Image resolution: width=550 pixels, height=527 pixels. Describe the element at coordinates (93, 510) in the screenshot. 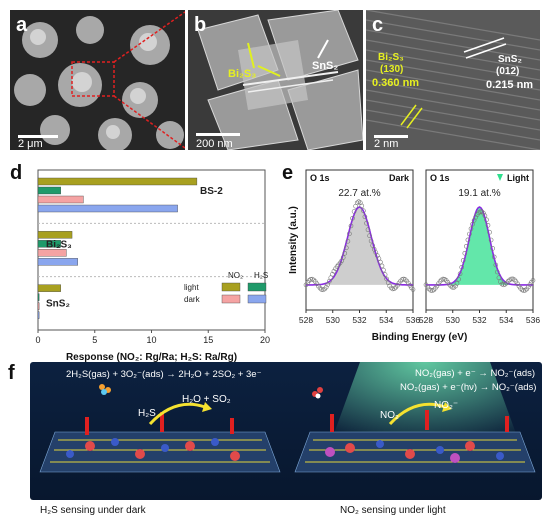

I see `caption-h2s-dark: H₂S sensing under dark` at that location.